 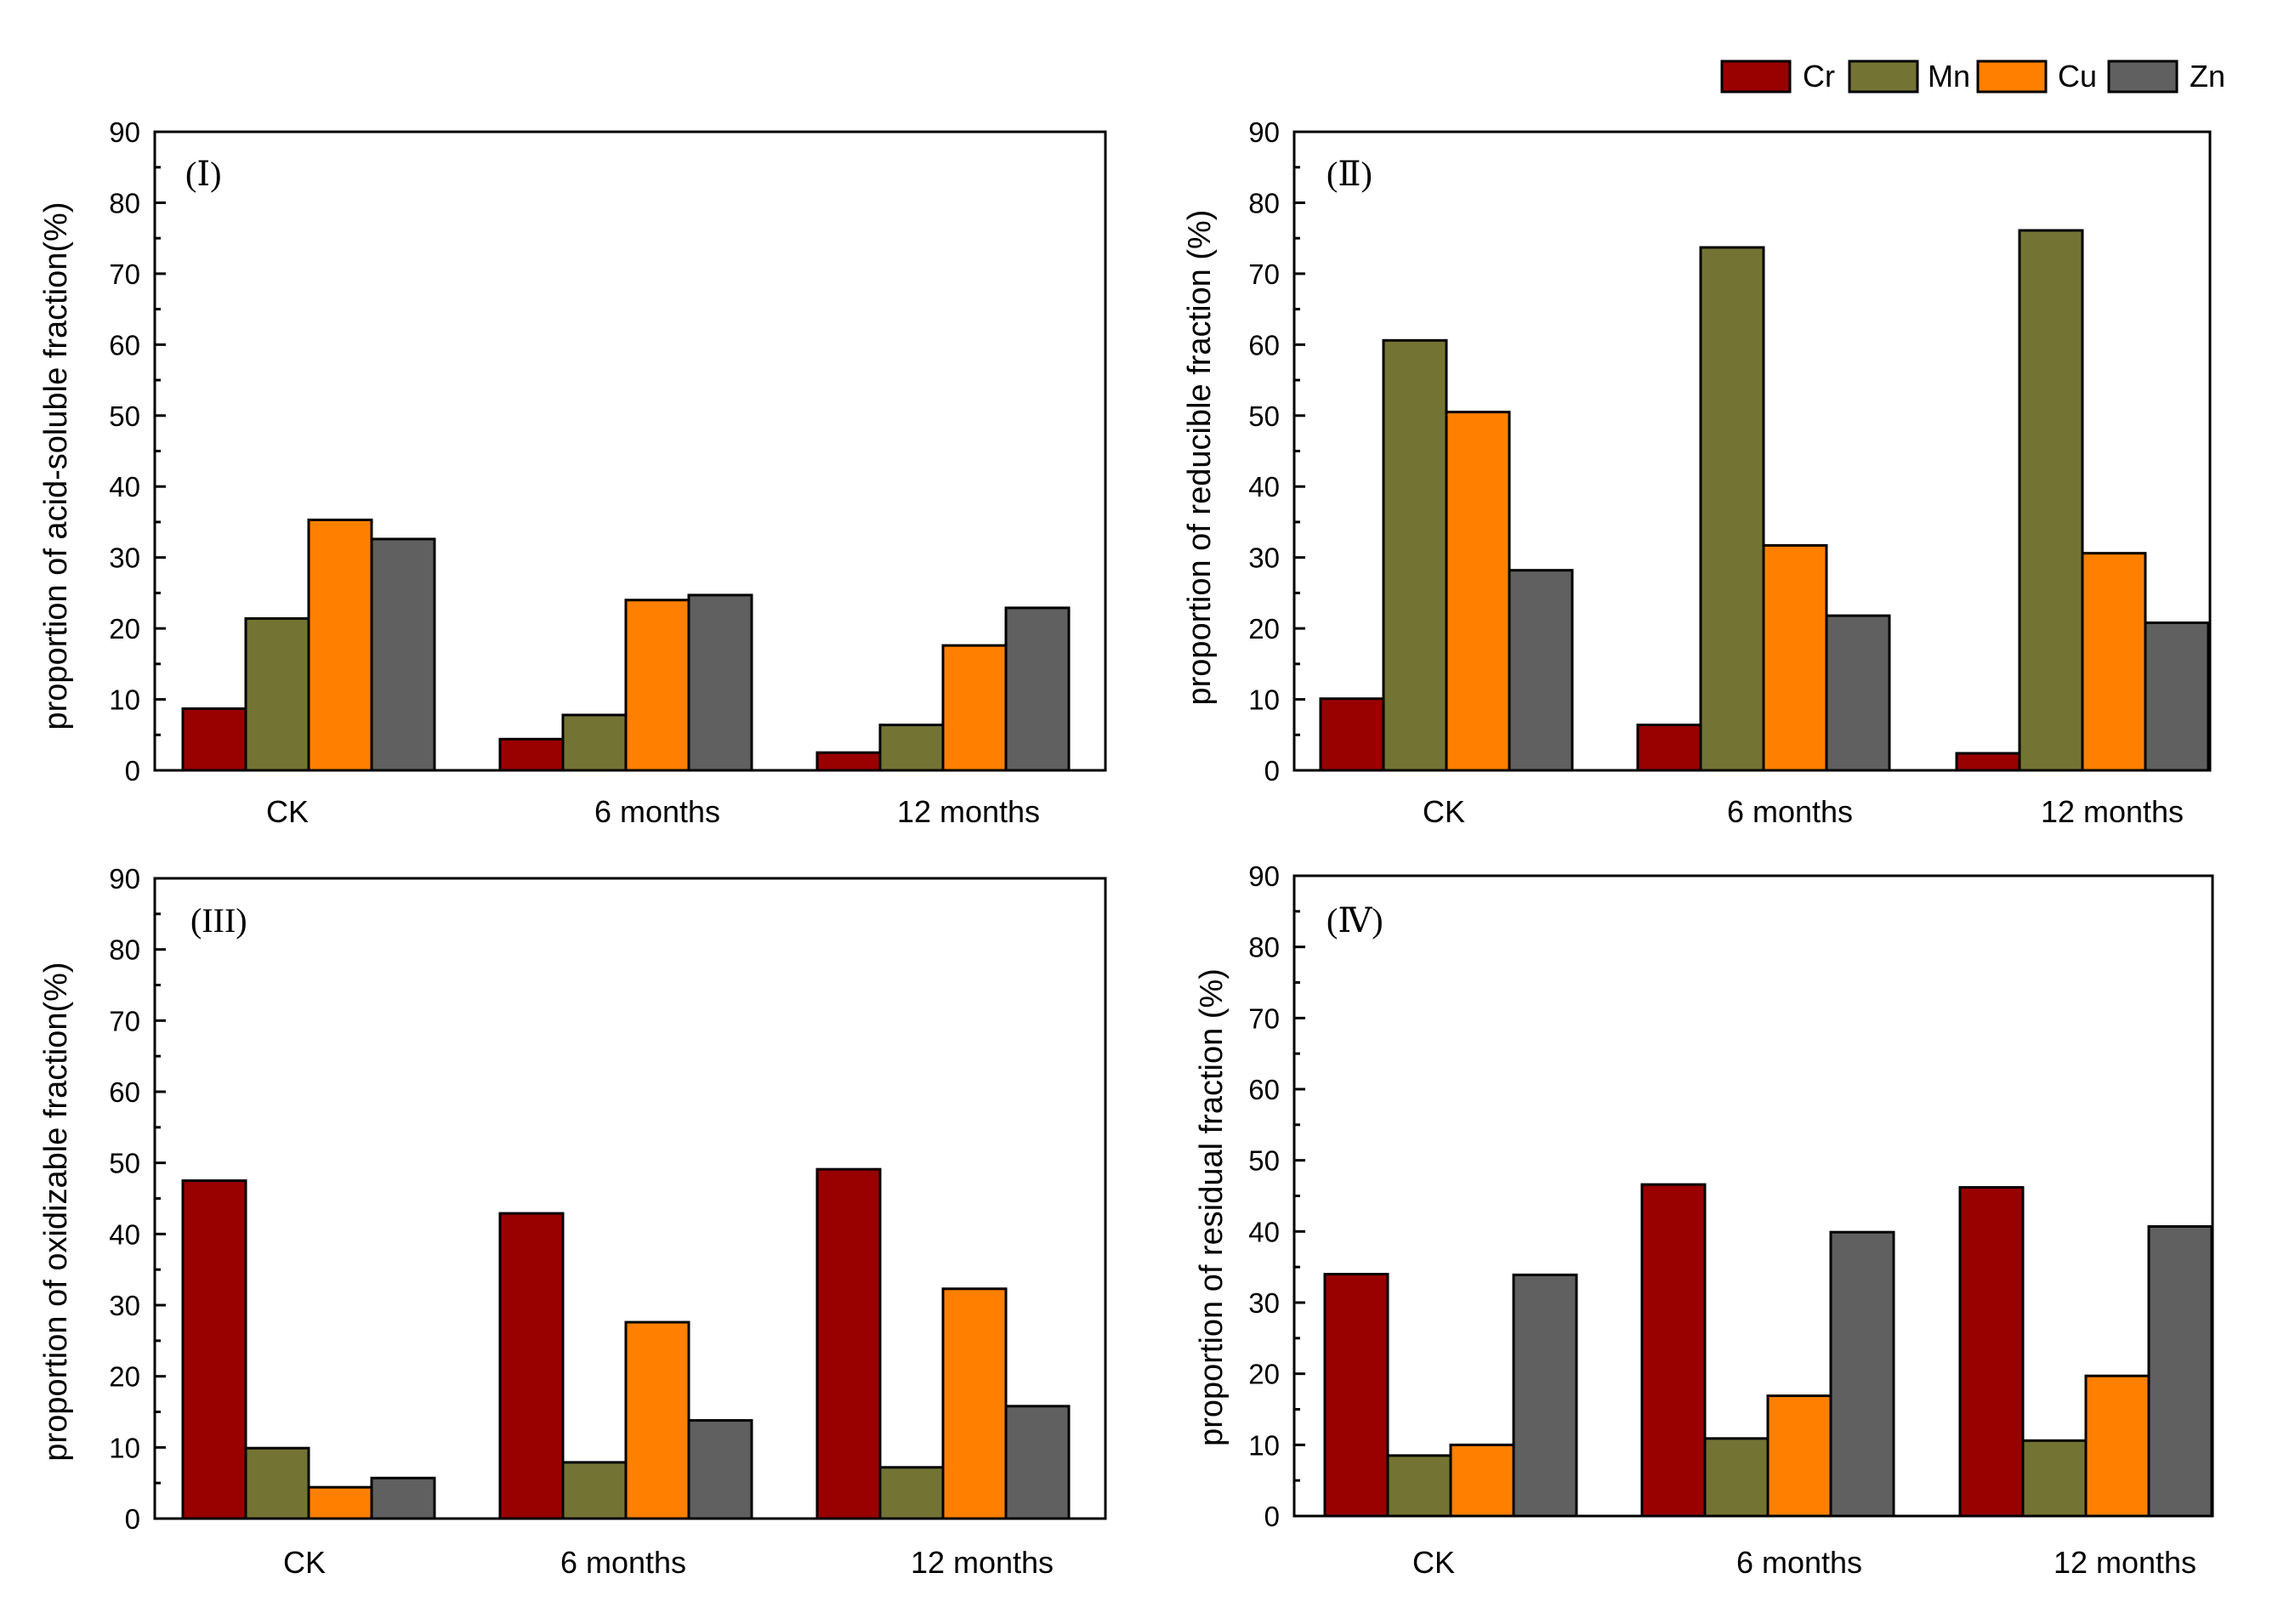 I want to click on legend-label: Cr, so click(x=1819, y=77).